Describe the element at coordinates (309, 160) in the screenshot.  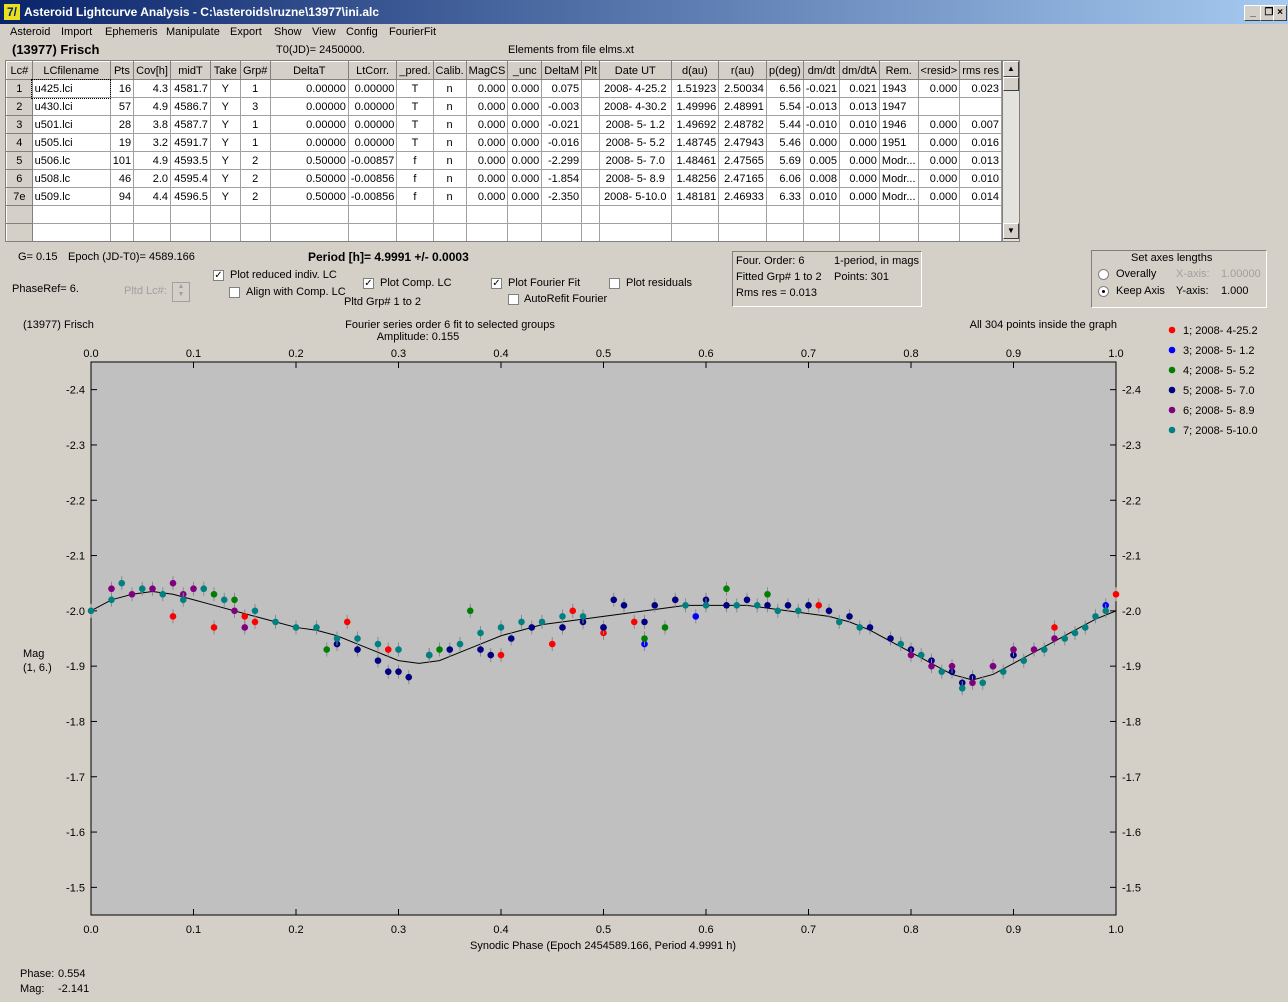
I see `table-cell: 0.50000` at that location.